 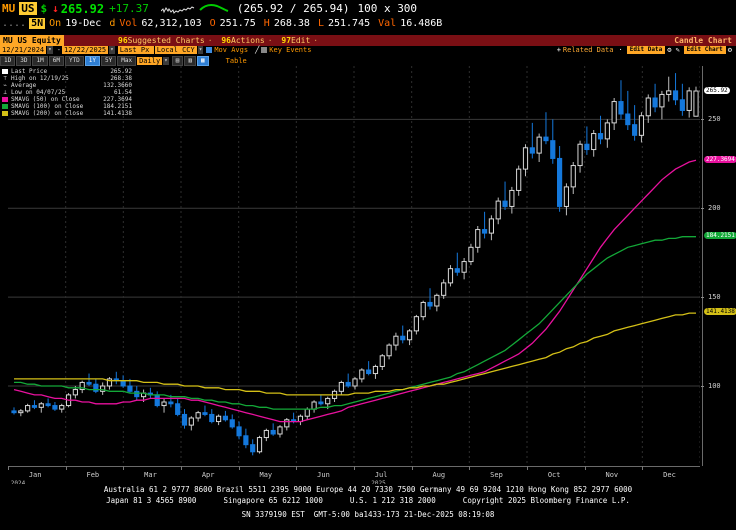 What do you see at coordinates (9, 8) in the screenshot?
I see `ticker-symbol: MU` at bounding box center [9, 8].